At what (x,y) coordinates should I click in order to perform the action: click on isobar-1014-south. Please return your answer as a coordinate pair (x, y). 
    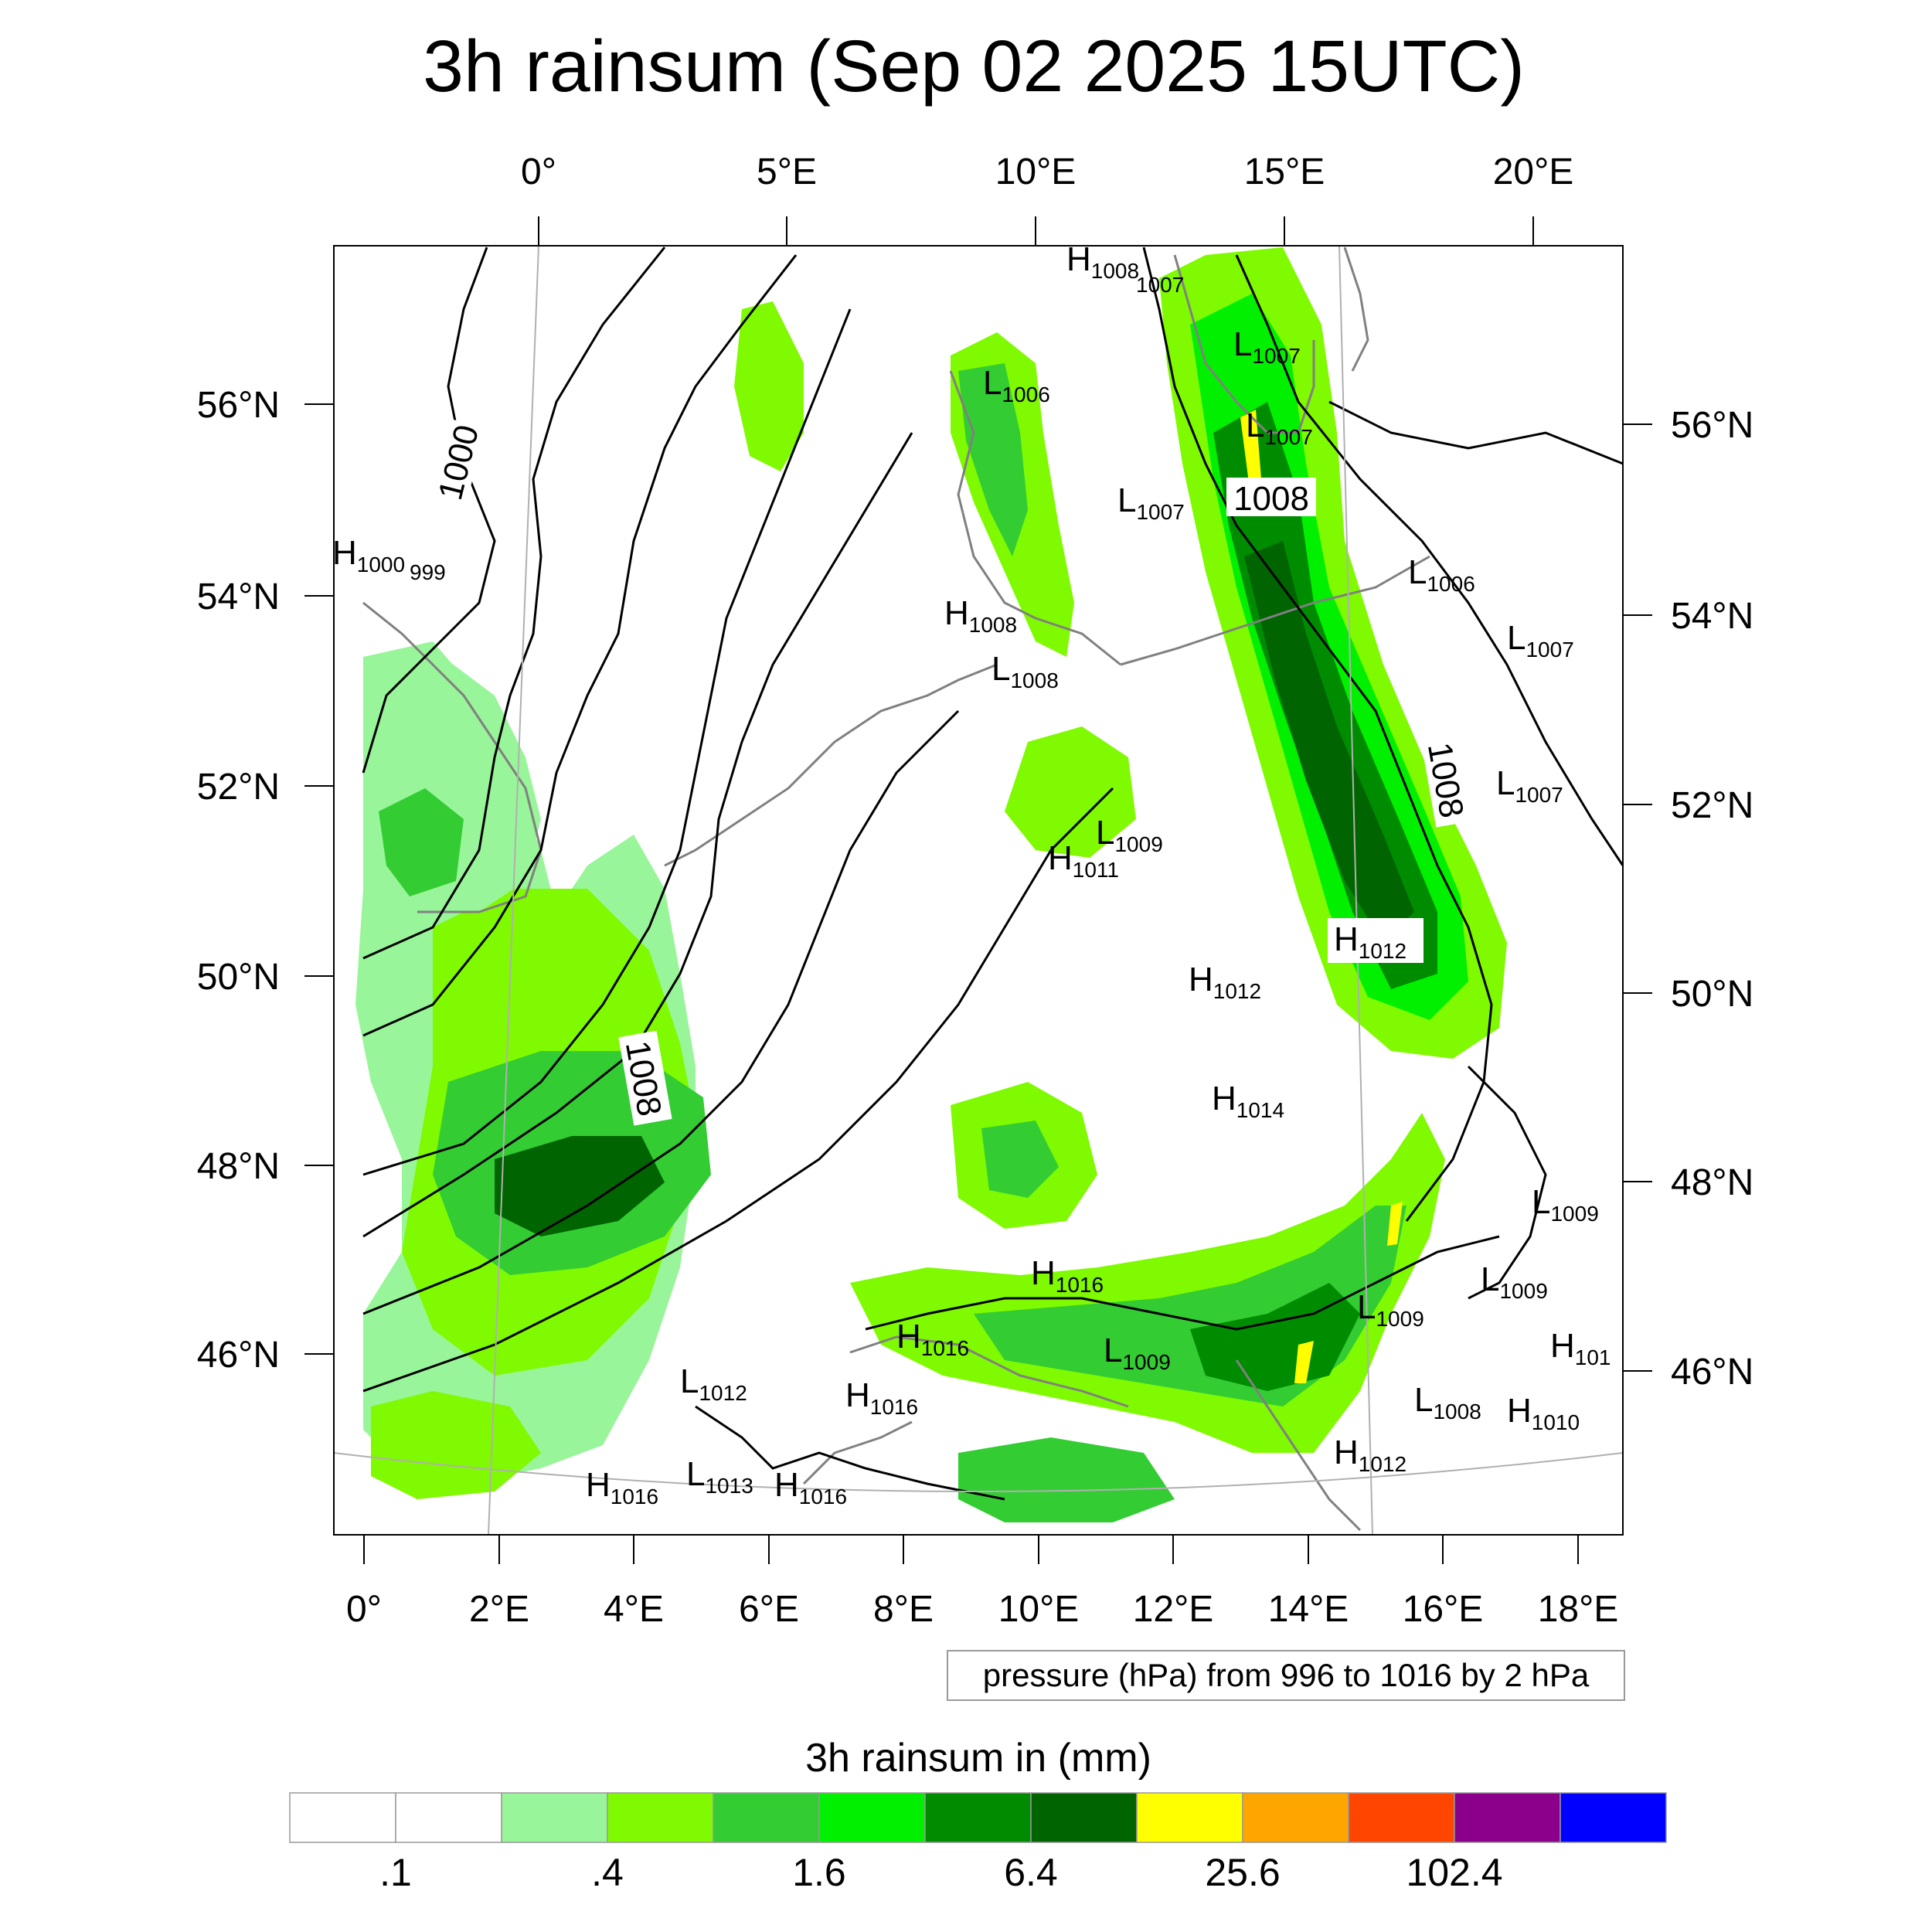
    Looking at the image, I should click on (850, 1453).